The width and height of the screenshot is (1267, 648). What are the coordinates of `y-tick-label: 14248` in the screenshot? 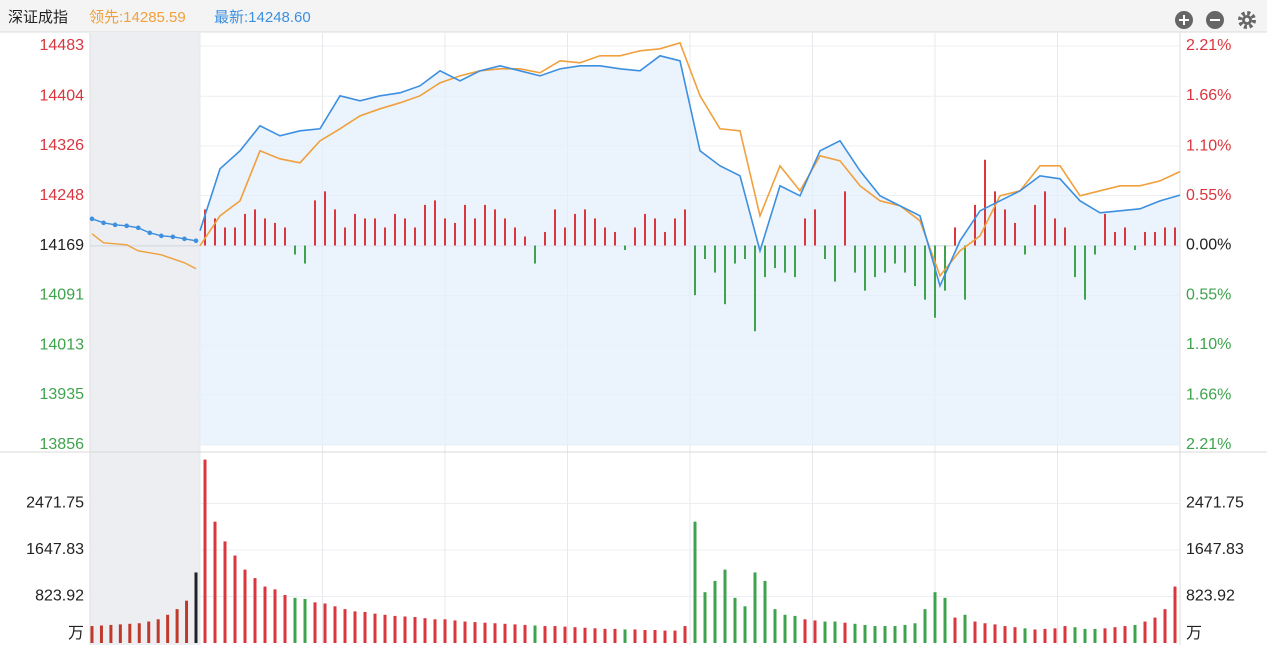 It's located at (62, 195).